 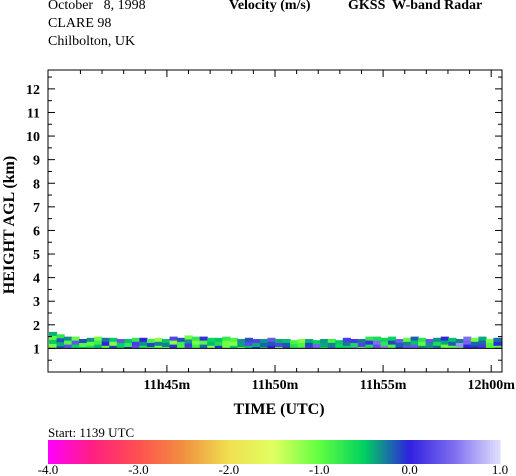 I want to click on header-instrument: GKSS W-band Radar, so click(x=415, y=6).